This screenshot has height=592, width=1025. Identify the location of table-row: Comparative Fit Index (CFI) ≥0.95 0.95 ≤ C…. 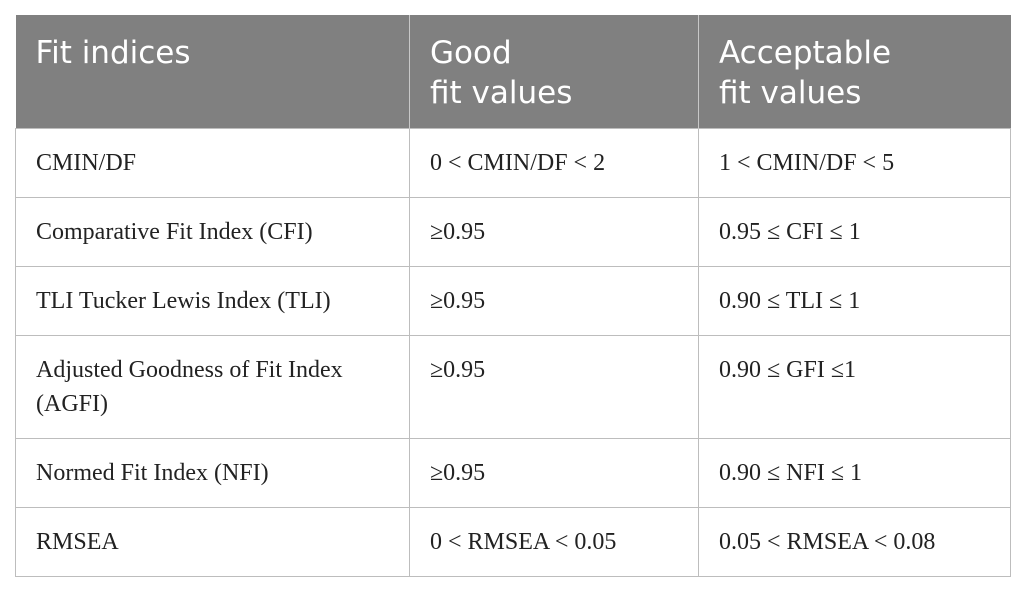
(513, 232).